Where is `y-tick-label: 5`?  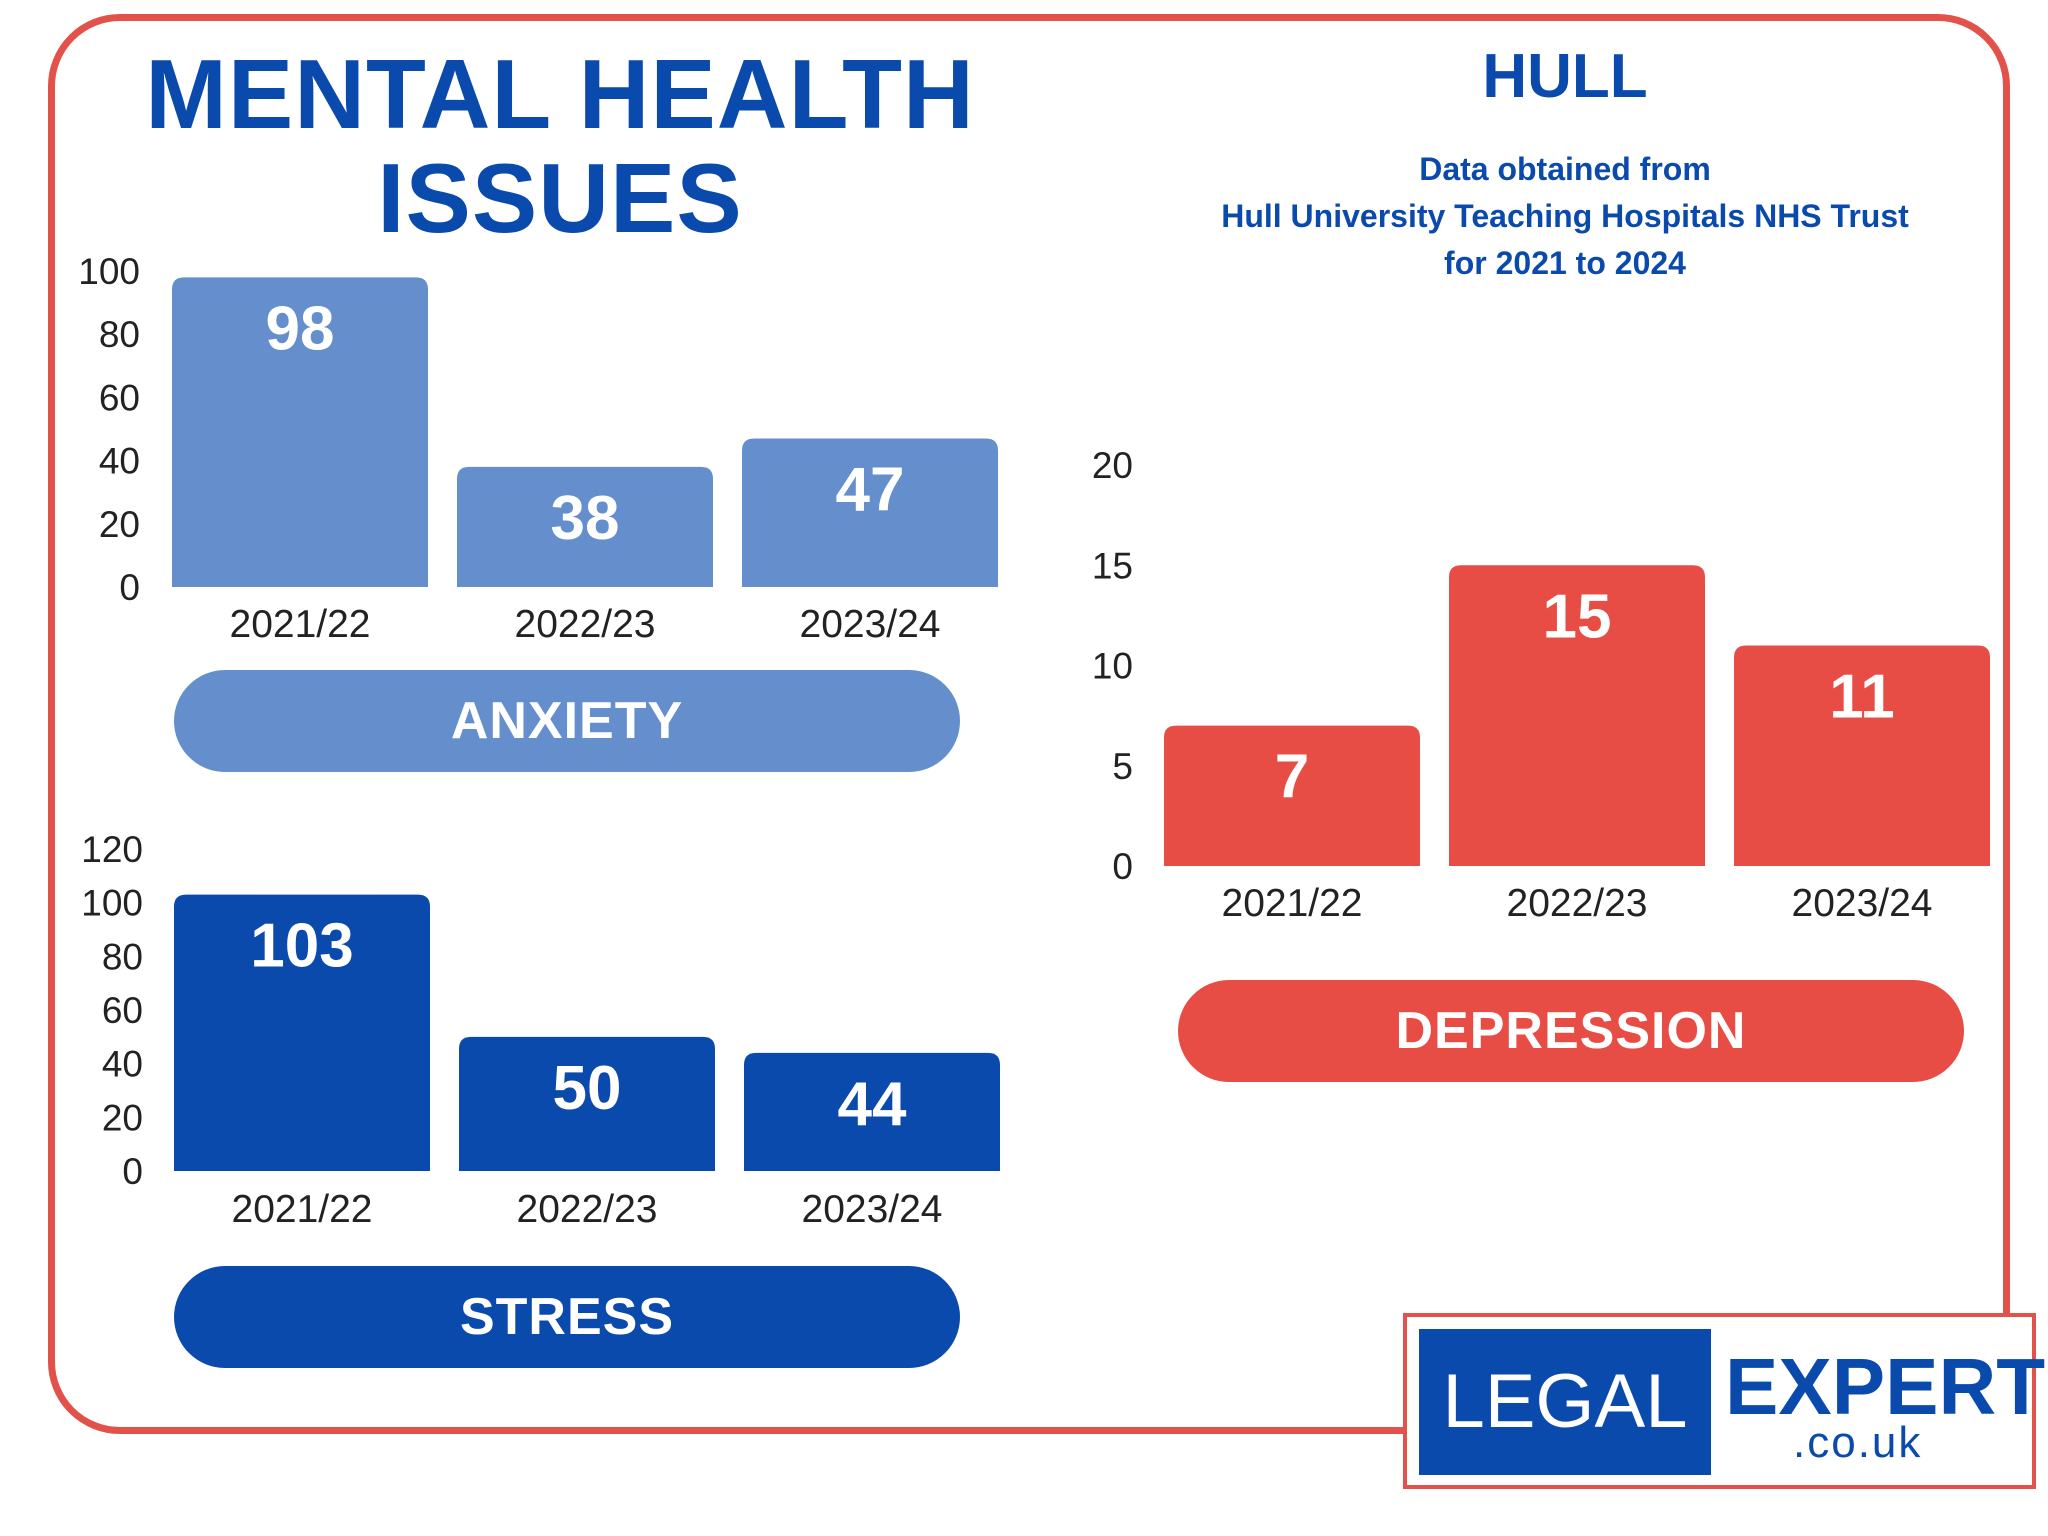
y-tick-label: 5 is located at coordinates (1122, 766).